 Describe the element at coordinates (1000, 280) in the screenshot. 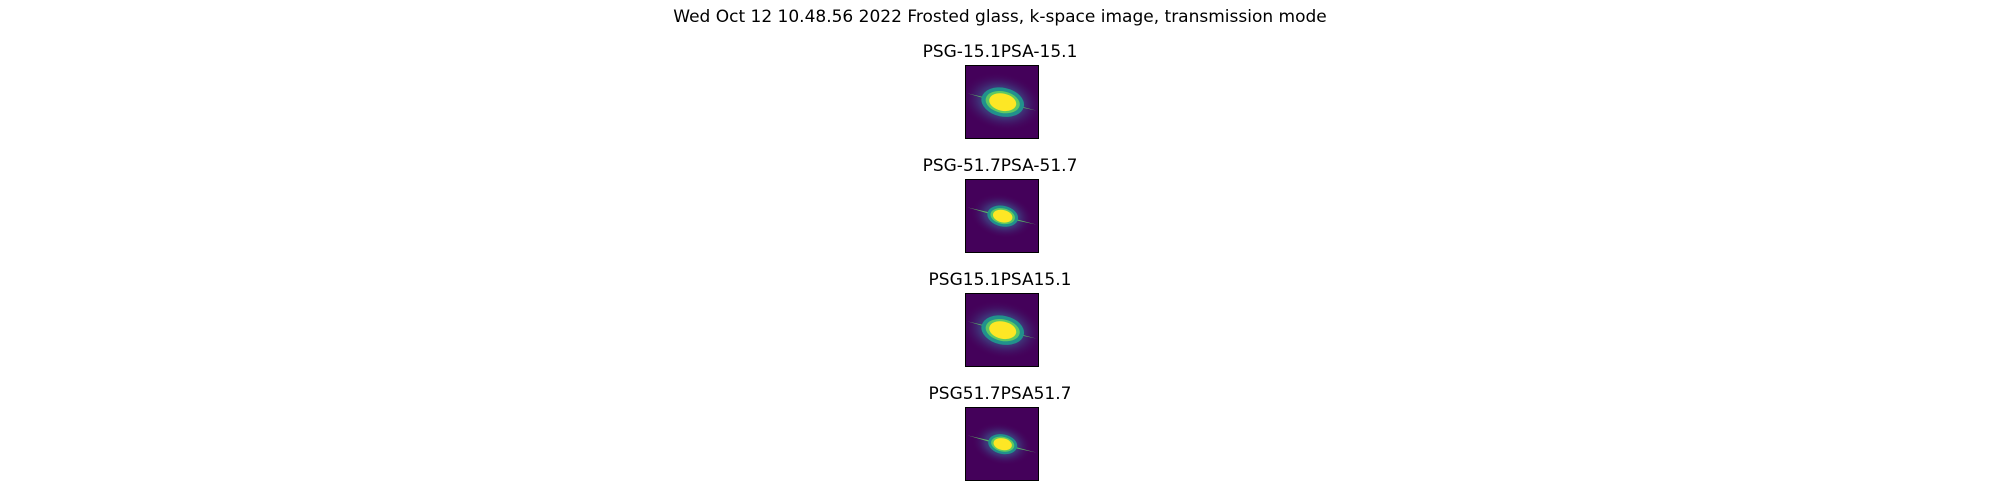

I see `panel-title-3: PSG15.1PSA15.1` at that location.